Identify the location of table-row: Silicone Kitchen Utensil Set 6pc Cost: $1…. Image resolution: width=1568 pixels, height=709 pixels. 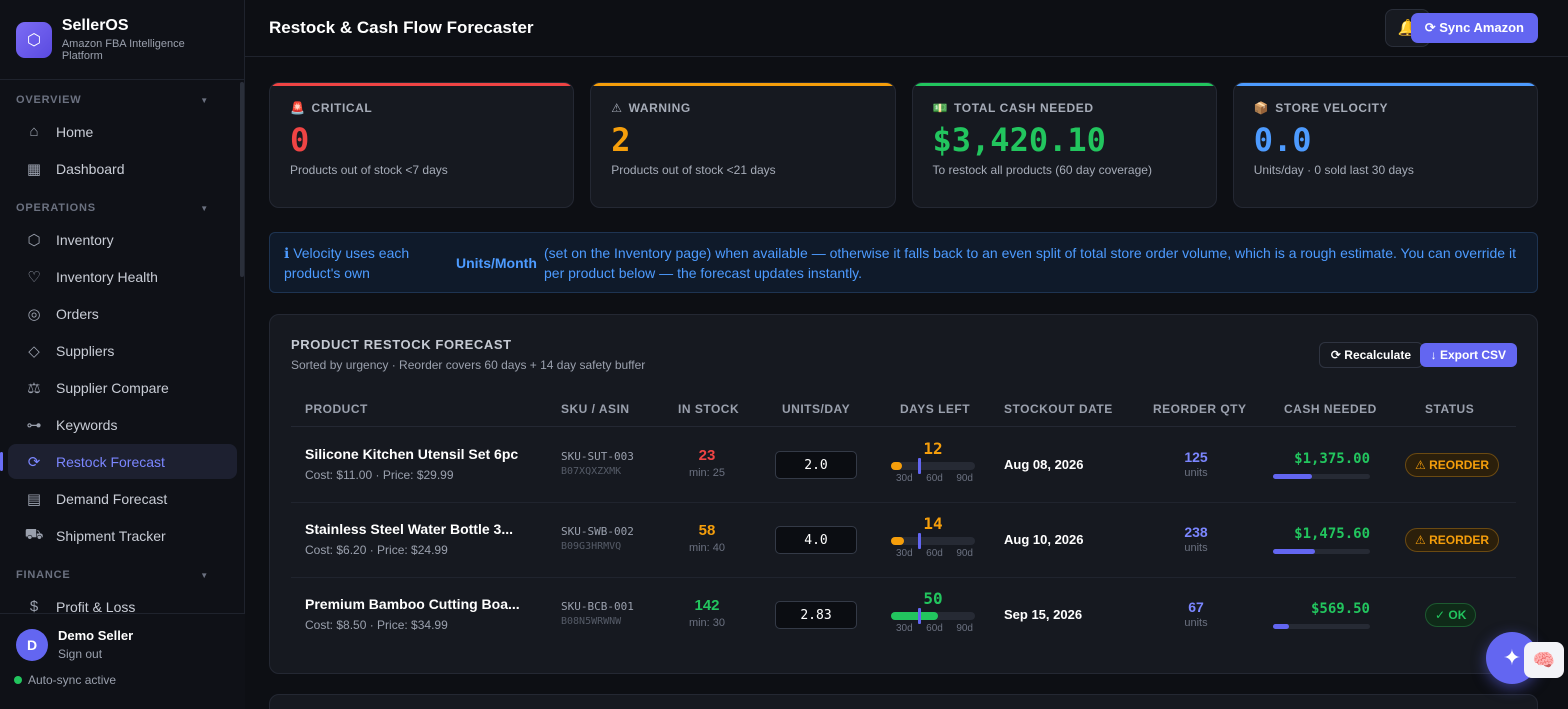
(903, 465).